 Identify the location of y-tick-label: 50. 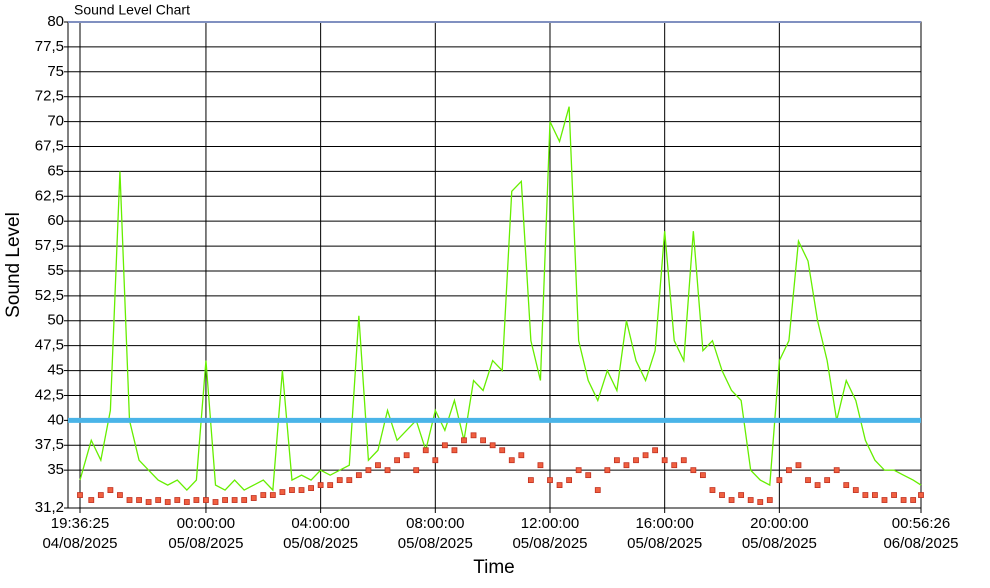
(55, 320).